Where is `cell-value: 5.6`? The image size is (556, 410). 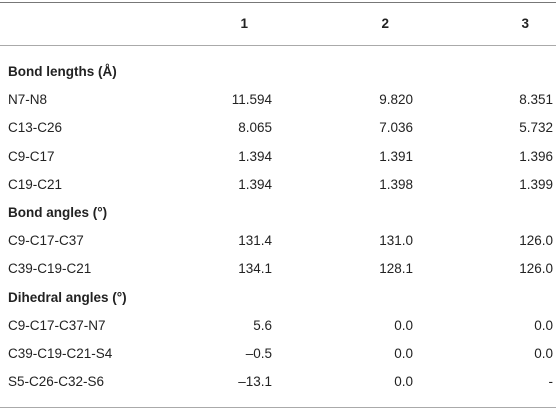
cell-value: 5.6 is located at coordinates (262, 325).